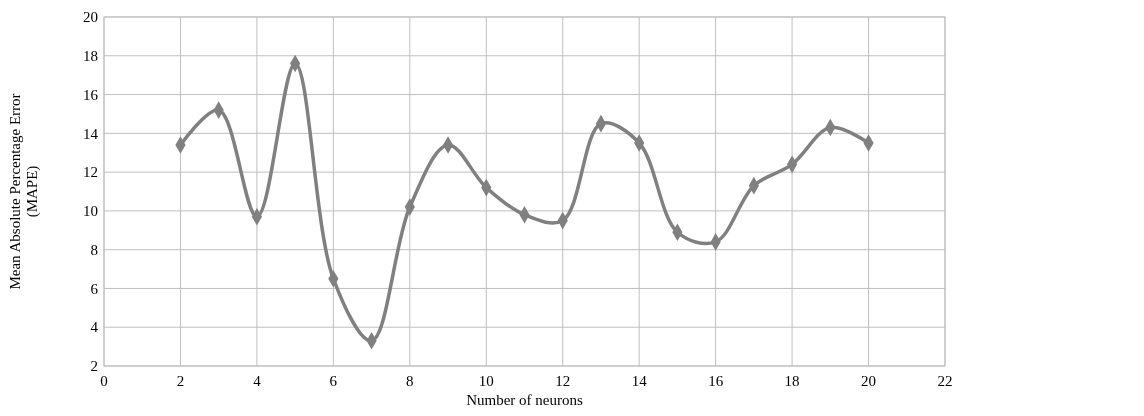  What do you see at coordinates (90, 211) in the screenshot?
I see `y-tick-label: 10` at bounding box center [90, 211].